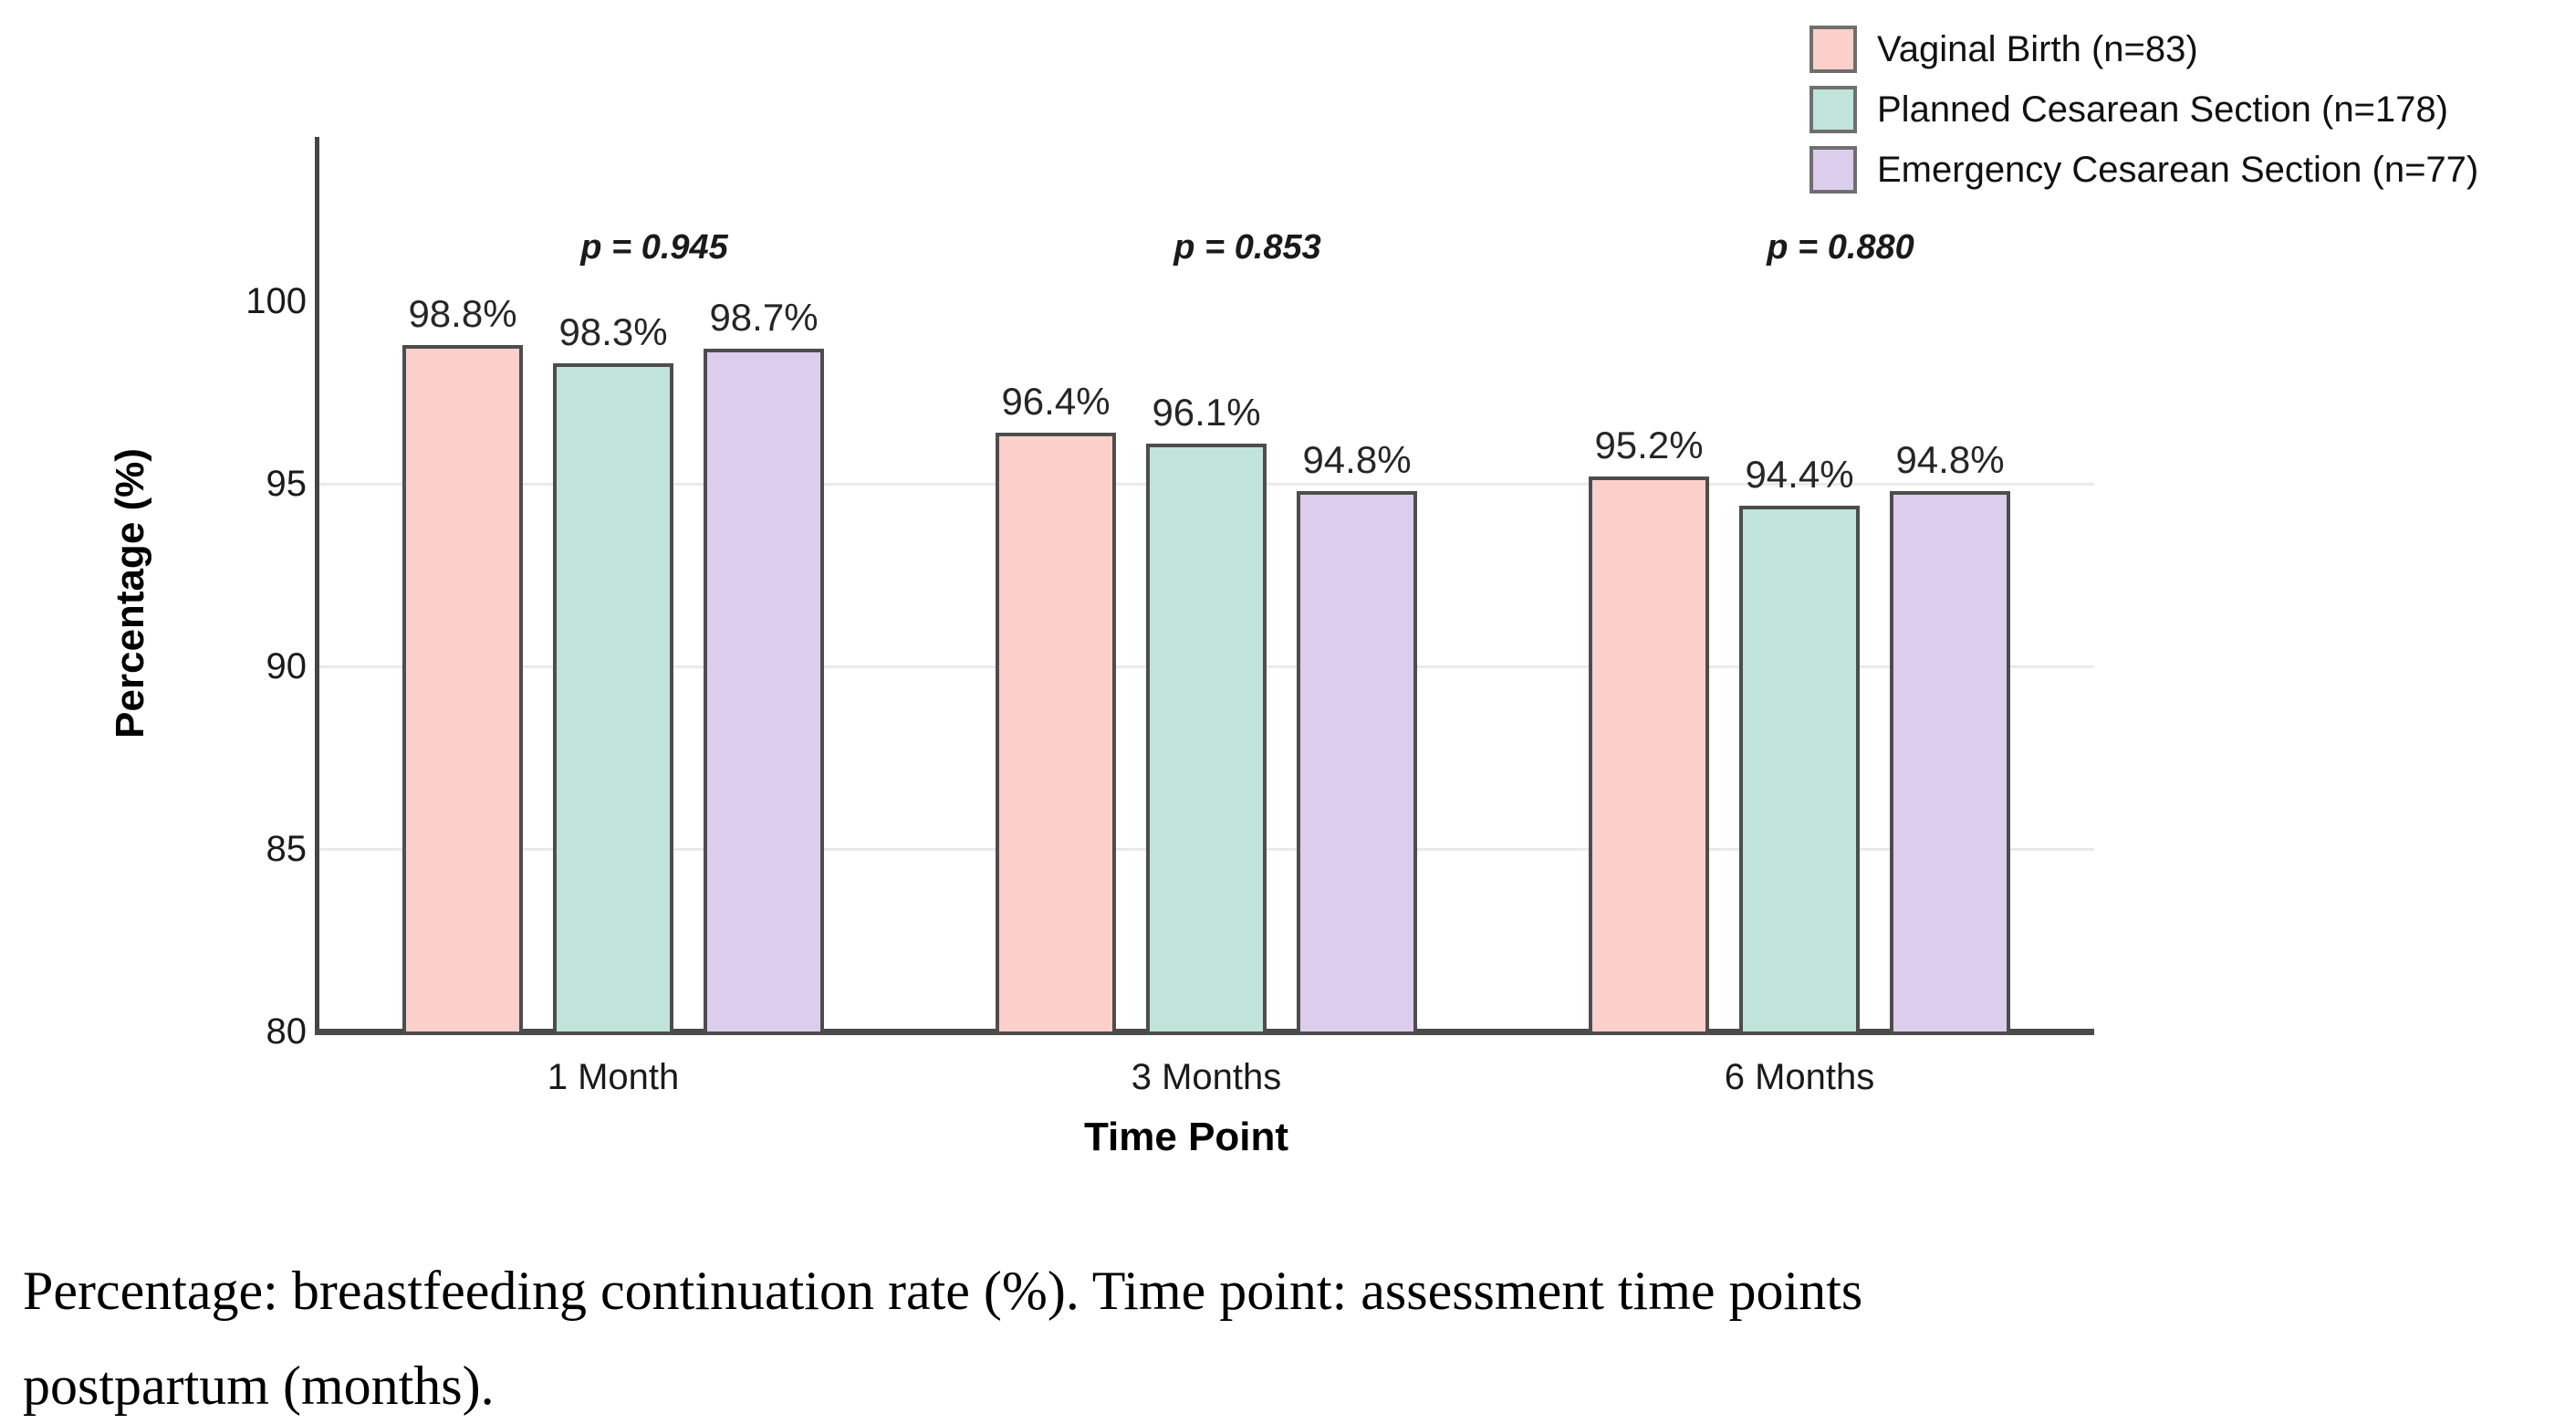 The height and width of the screenshot is (1424, 2576). What do you see at coordinates (1799, 474) in the screenshot?
I see `bar-value-label: 94.4%` at bounding box center [1799, 474].